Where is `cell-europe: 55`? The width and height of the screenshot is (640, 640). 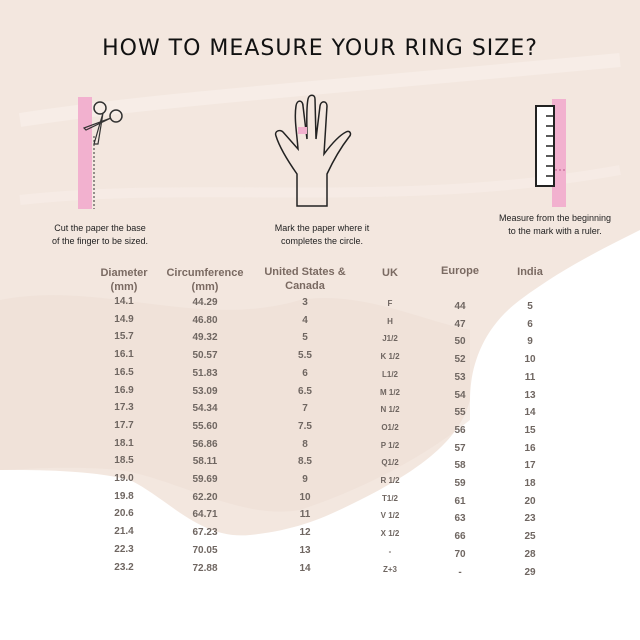
cell-europe: 55 is located at coordinates (460, 413).